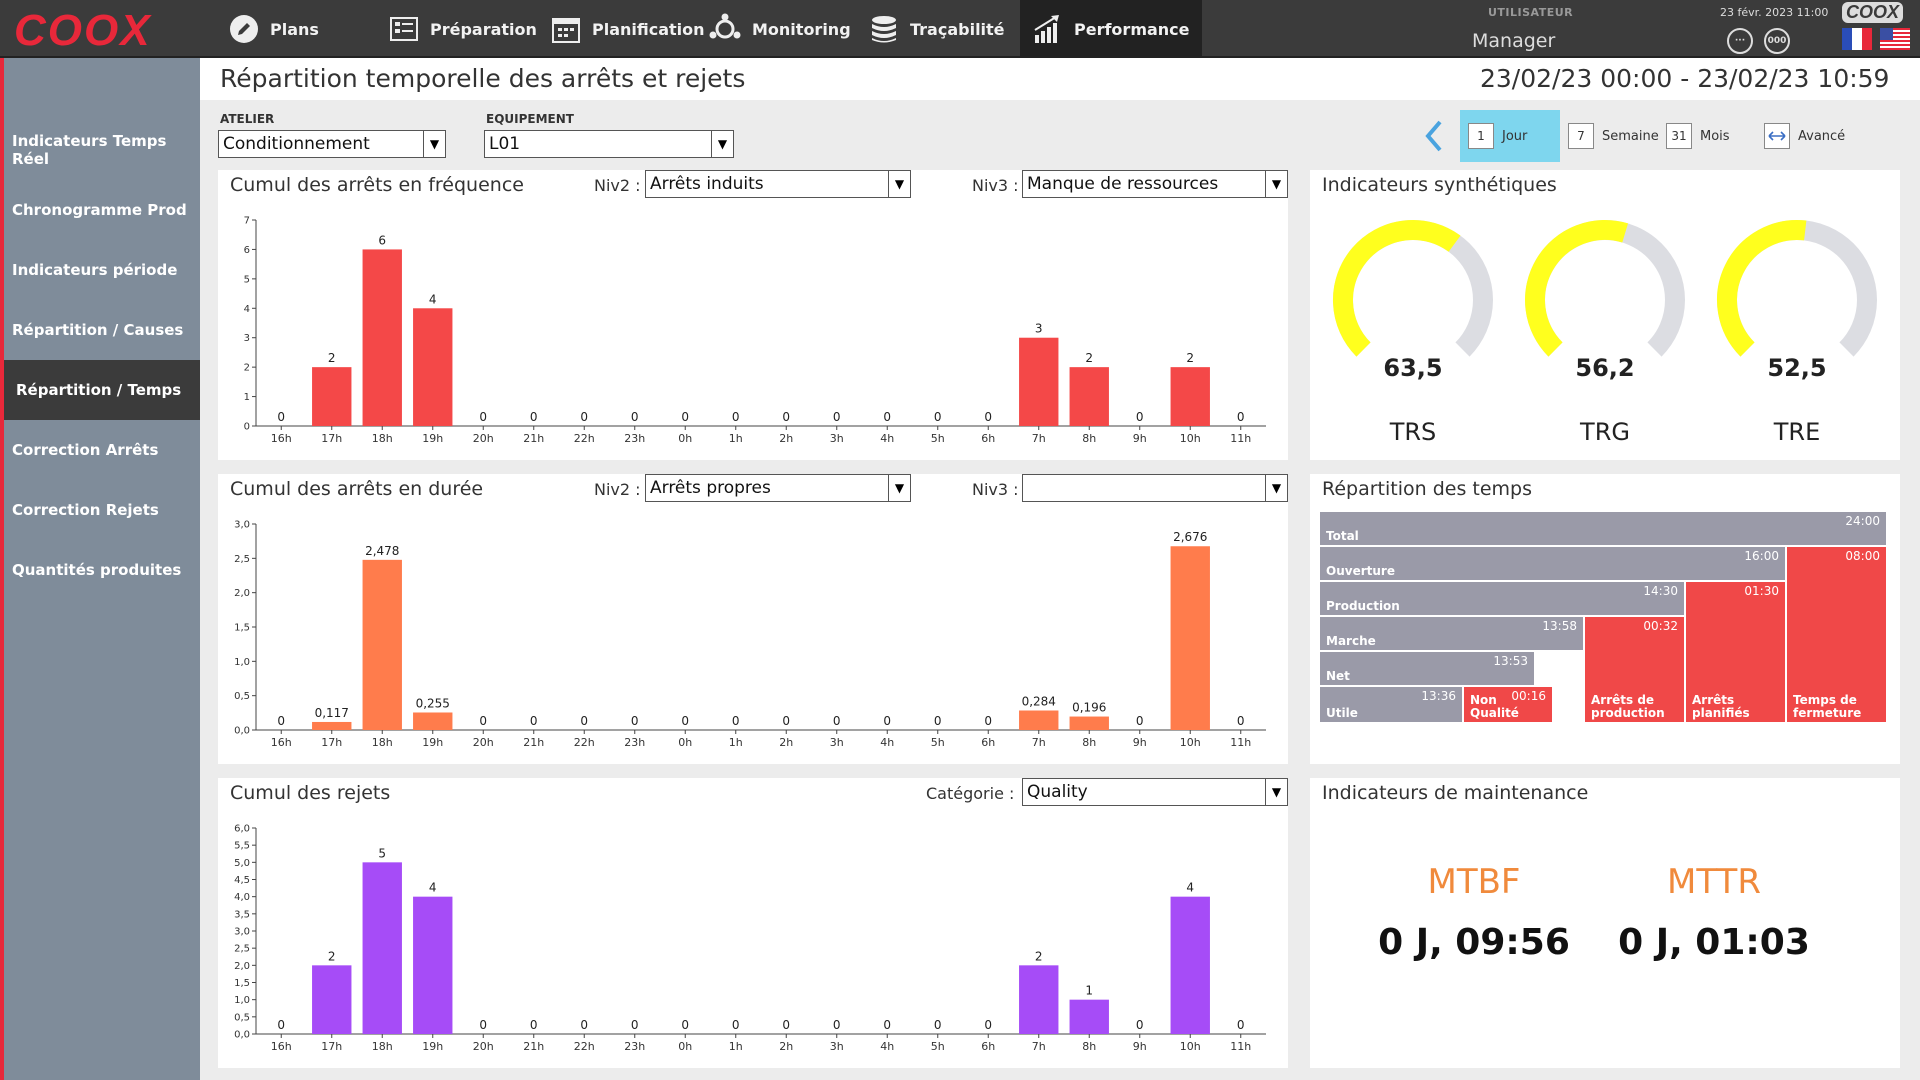 The width and height of the screenshot is (1920, 1080). I want to click on y-tick-label: 4,5, so click(242, 880).